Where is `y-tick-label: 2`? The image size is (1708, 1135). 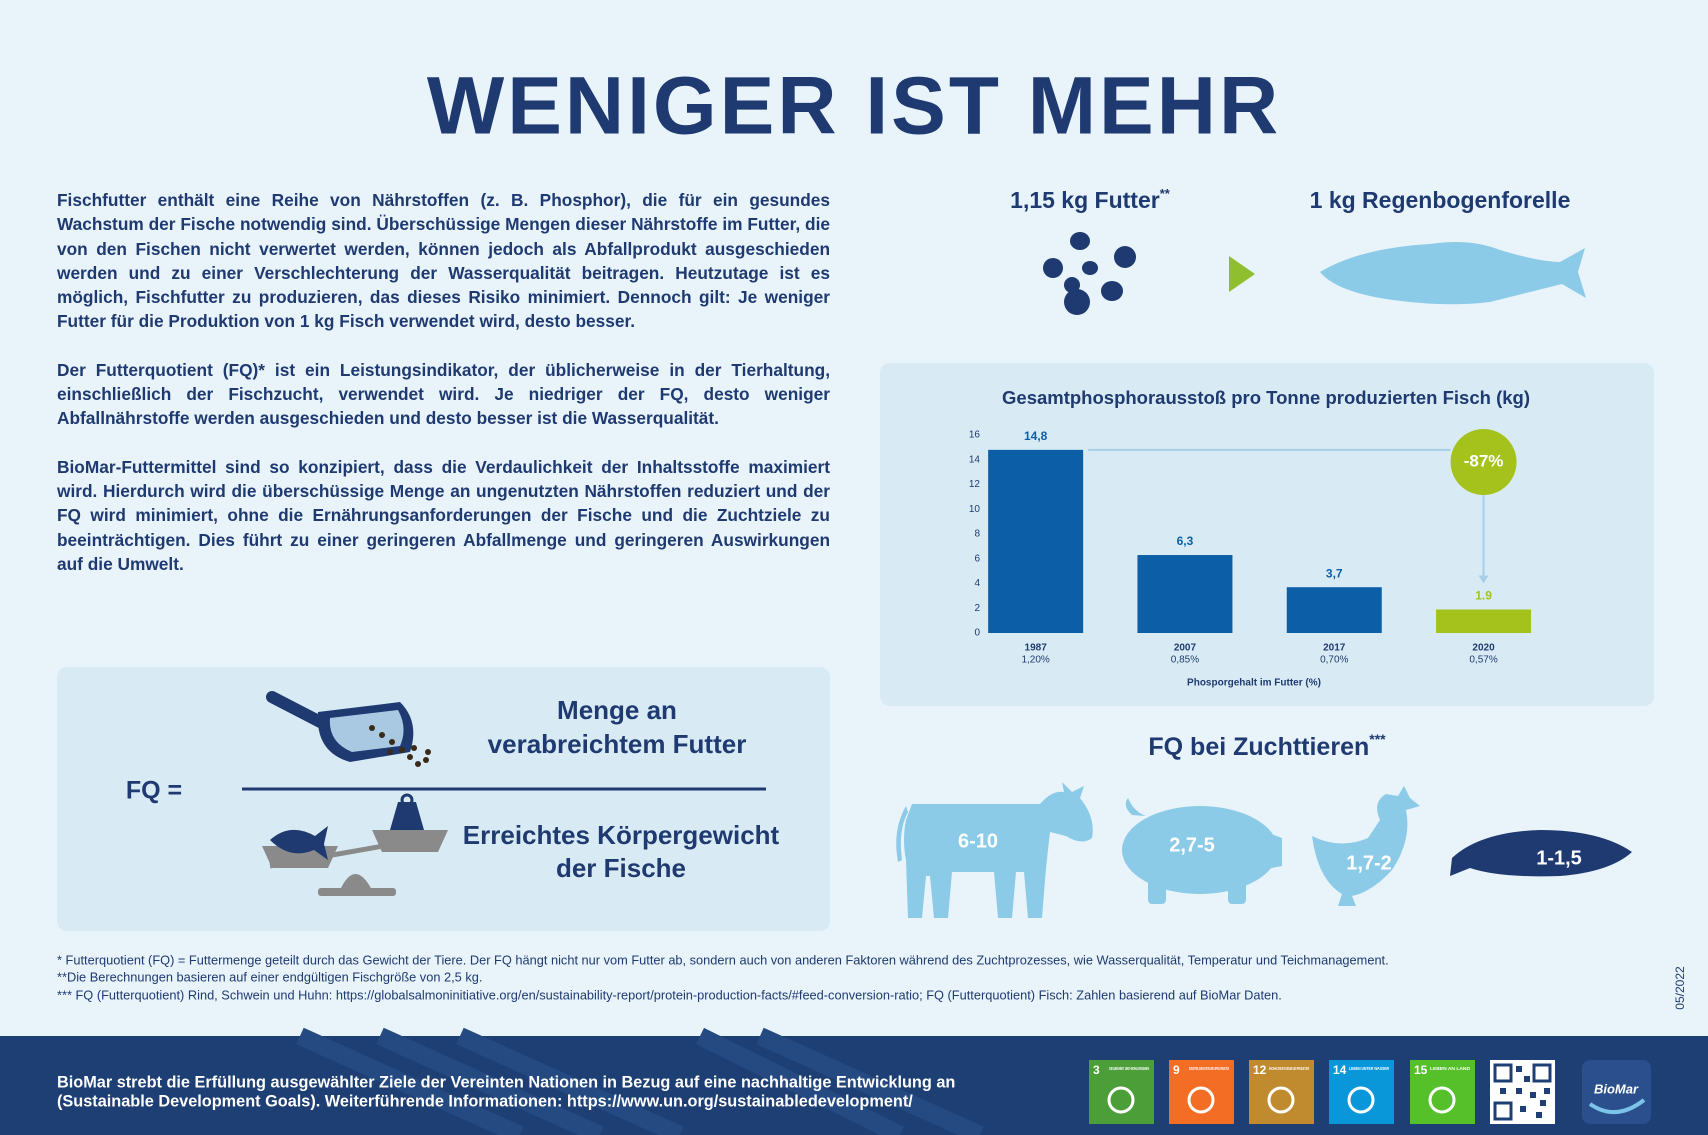 y-tick-label: 2 is located at coordinates (977, 608).